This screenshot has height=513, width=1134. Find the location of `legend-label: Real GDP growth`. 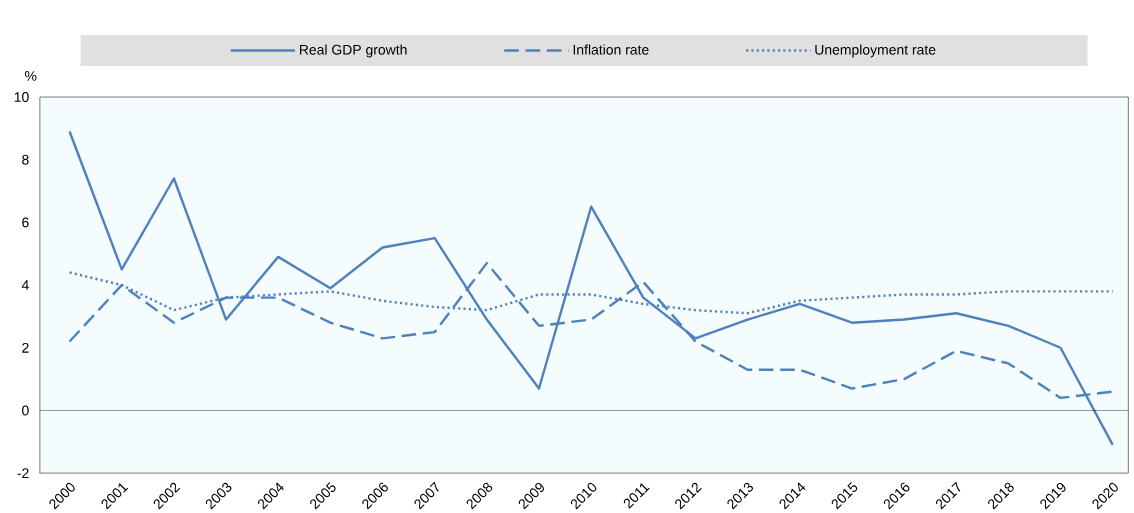

legend-label: Real GDP growth is located at coordinates (353, 51).